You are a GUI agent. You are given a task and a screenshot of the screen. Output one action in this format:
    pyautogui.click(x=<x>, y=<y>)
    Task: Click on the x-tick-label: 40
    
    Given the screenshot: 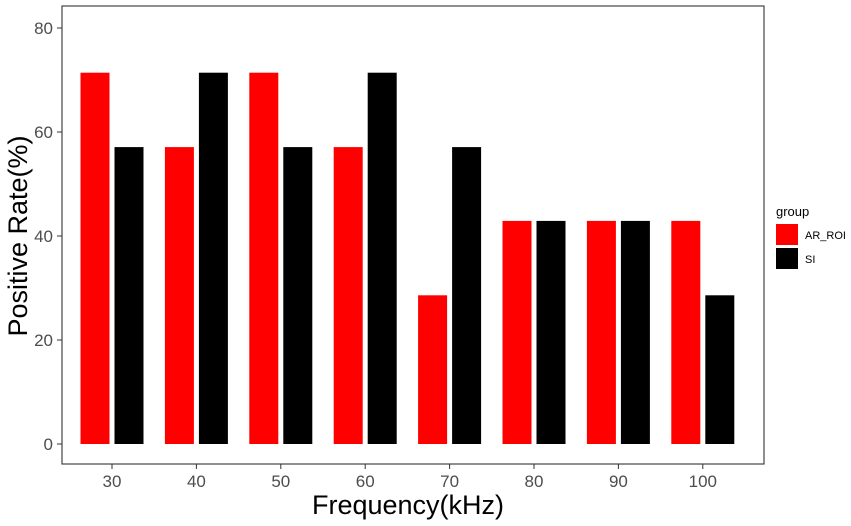 What is the action you would take?
    pyautogui.click(x=196, y=481)
    